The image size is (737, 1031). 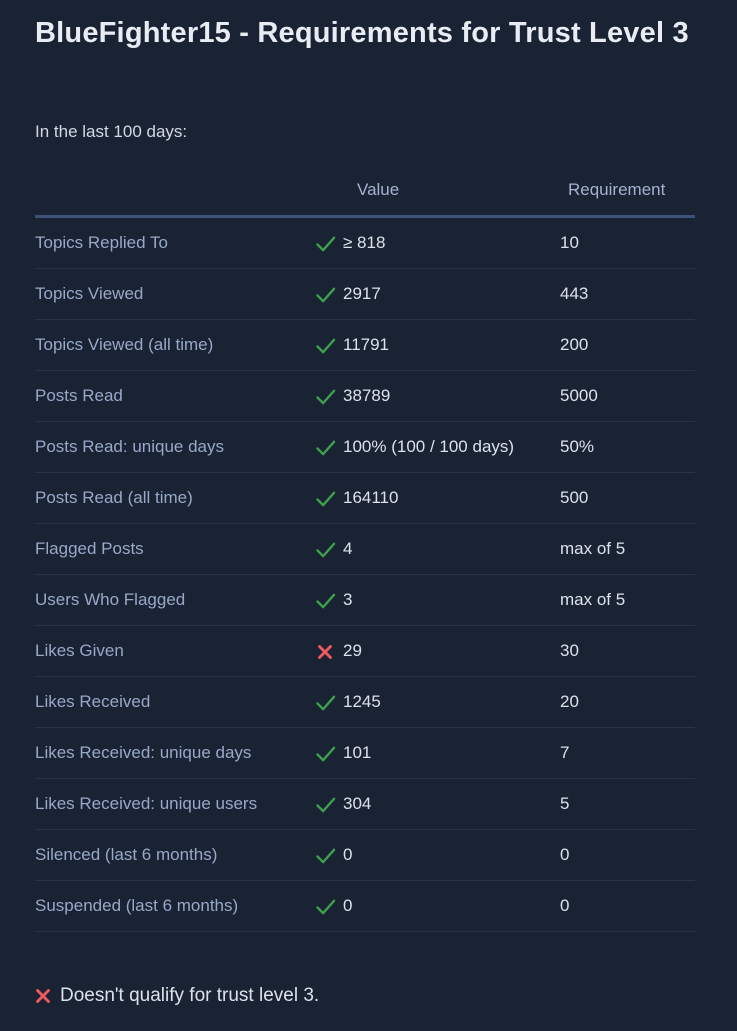 I want to click on row-value: 1245, so click(x=451, y=702).